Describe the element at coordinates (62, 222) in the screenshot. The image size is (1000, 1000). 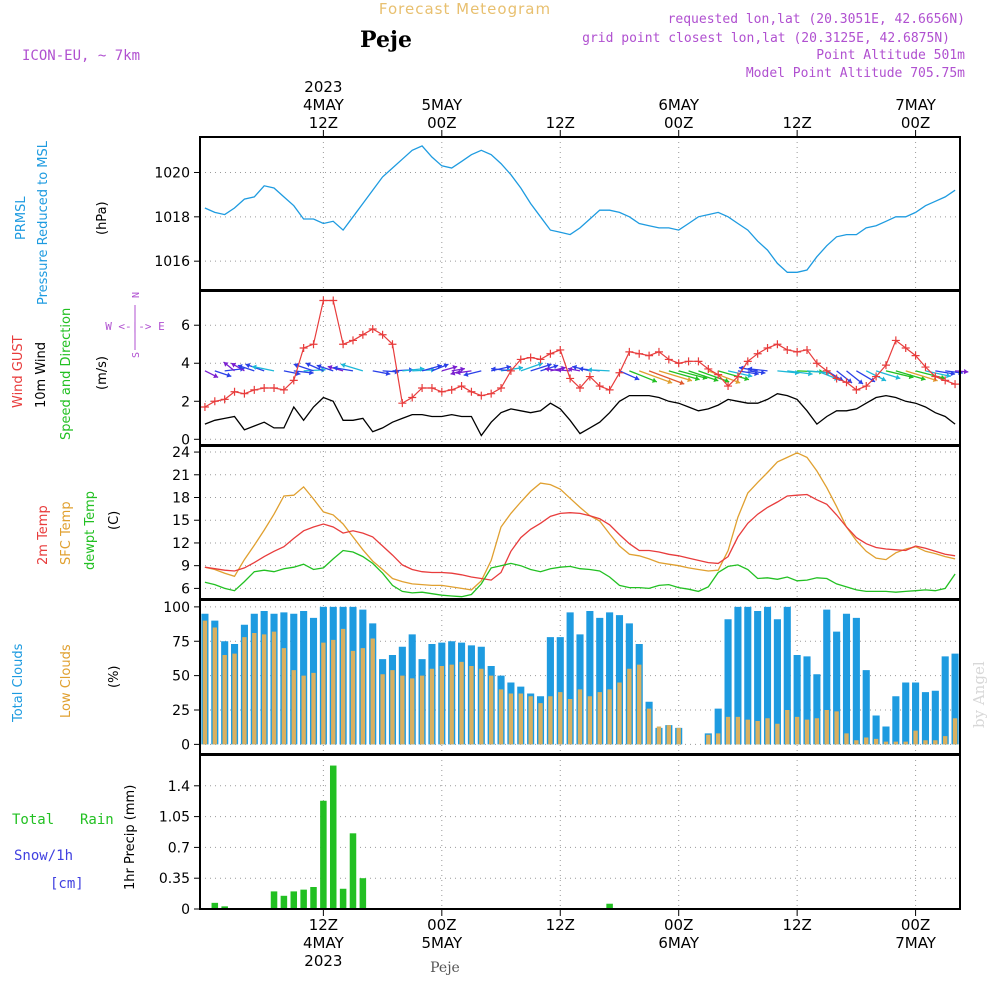
I see `panel-prmsl-label: PRMSL Pressure Reduced to MSL (hPa)` at that location.